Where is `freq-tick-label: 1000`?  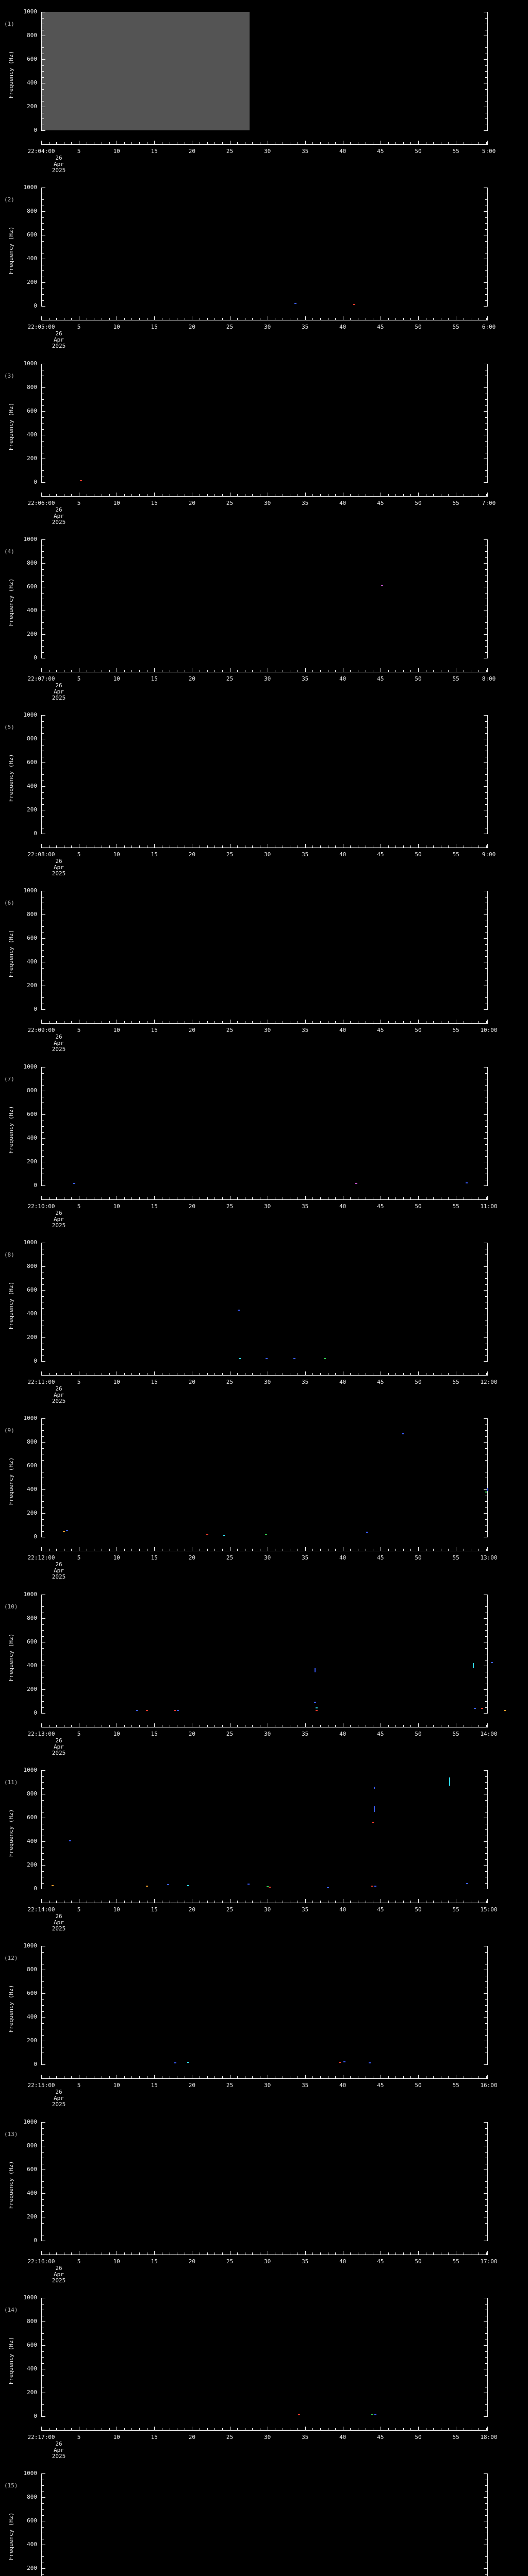
freq-tick-label: 1000 is located at coordinates (31, 1770).